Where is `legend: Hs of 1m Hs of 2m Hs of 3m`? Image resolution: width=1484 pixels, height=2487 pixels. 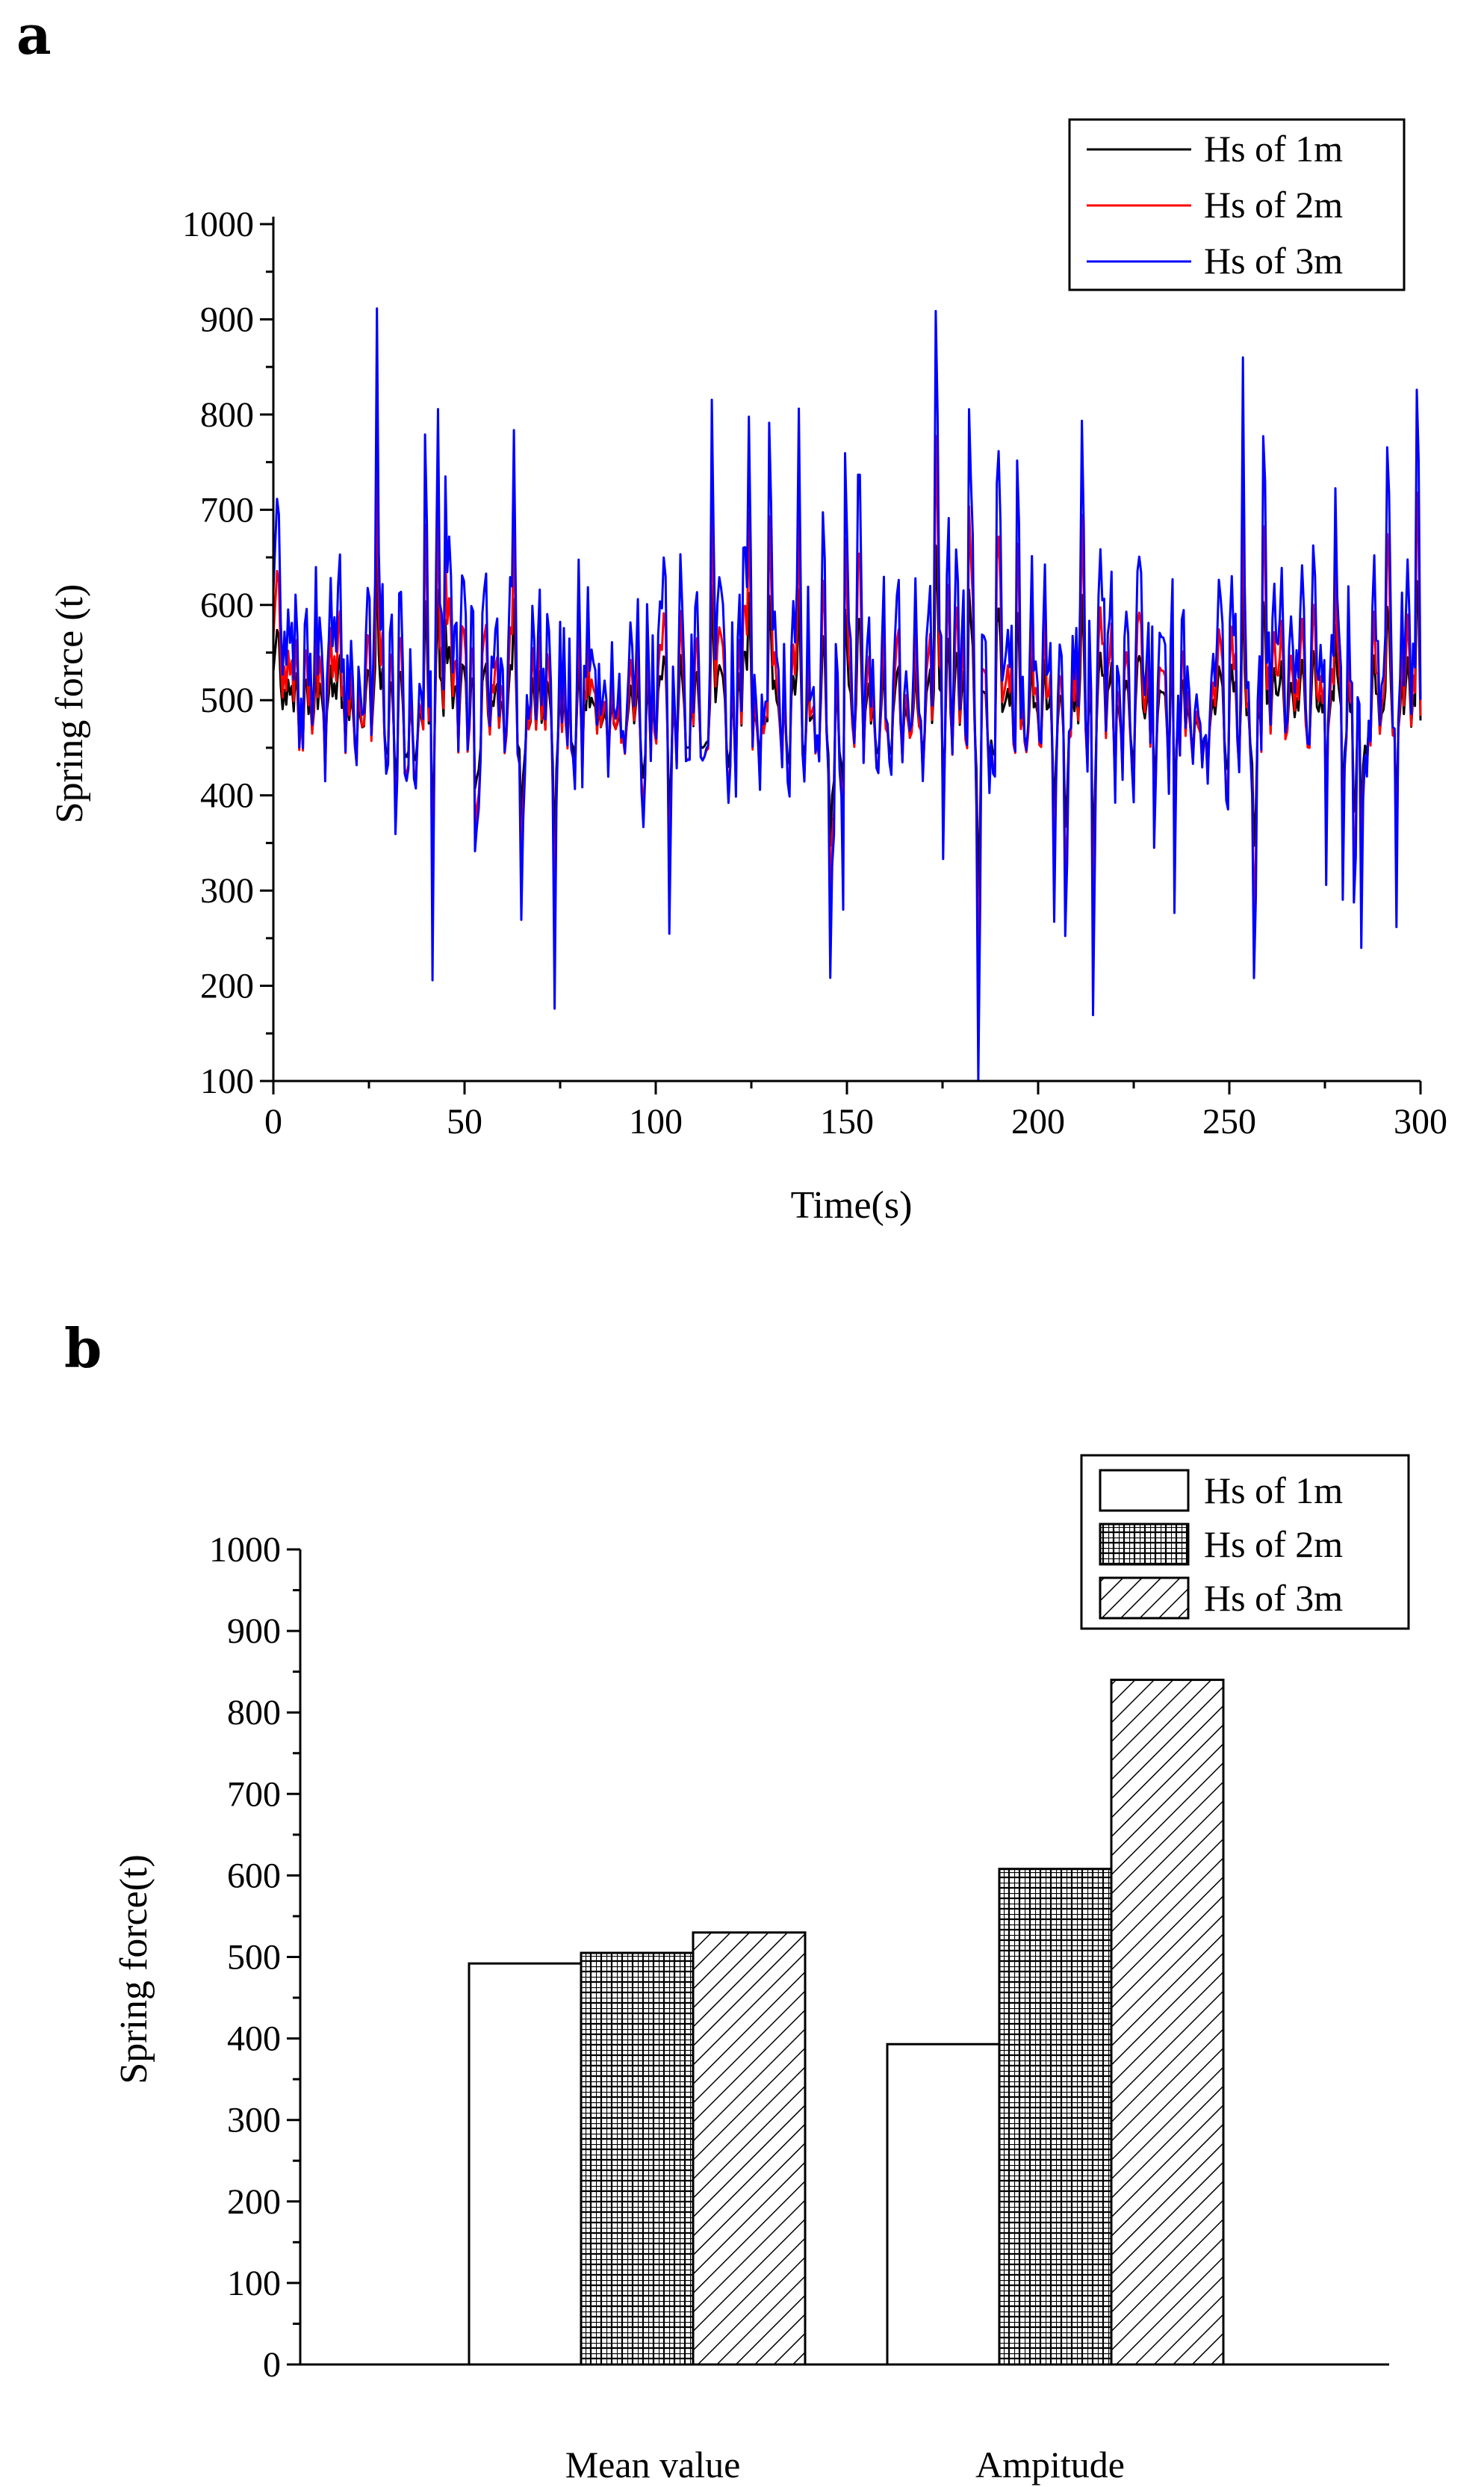 legend: Hs of 1m Hs of 2m Hs of 3m is located at coordinates (1237, 205).